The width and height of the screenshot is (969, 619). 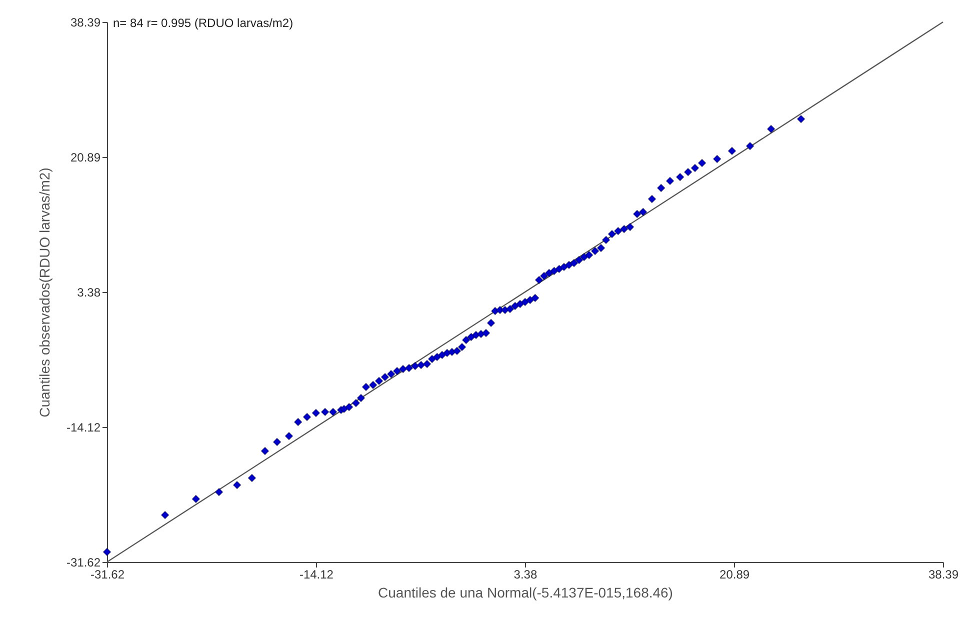 What do you see at coordinates (83, 563) in the screenshot?
I see `y-tick-label: -31.62` at bounding box center [83, 563].